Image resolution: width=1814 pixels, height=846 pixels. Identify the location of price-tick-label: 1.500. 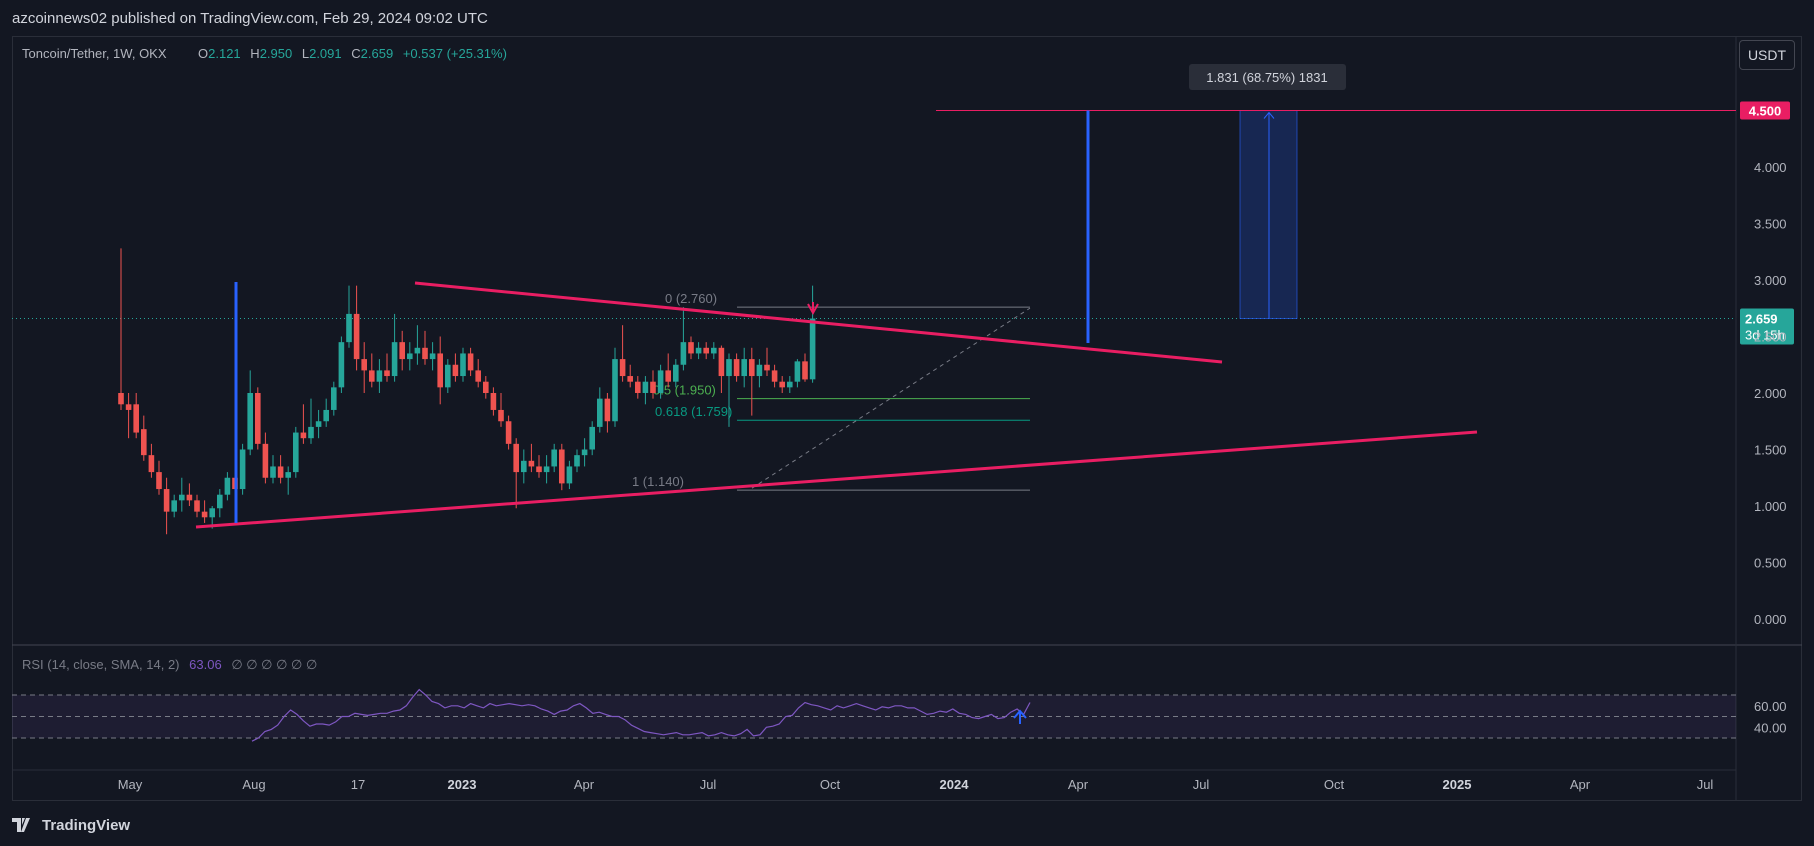
(1770, 450).